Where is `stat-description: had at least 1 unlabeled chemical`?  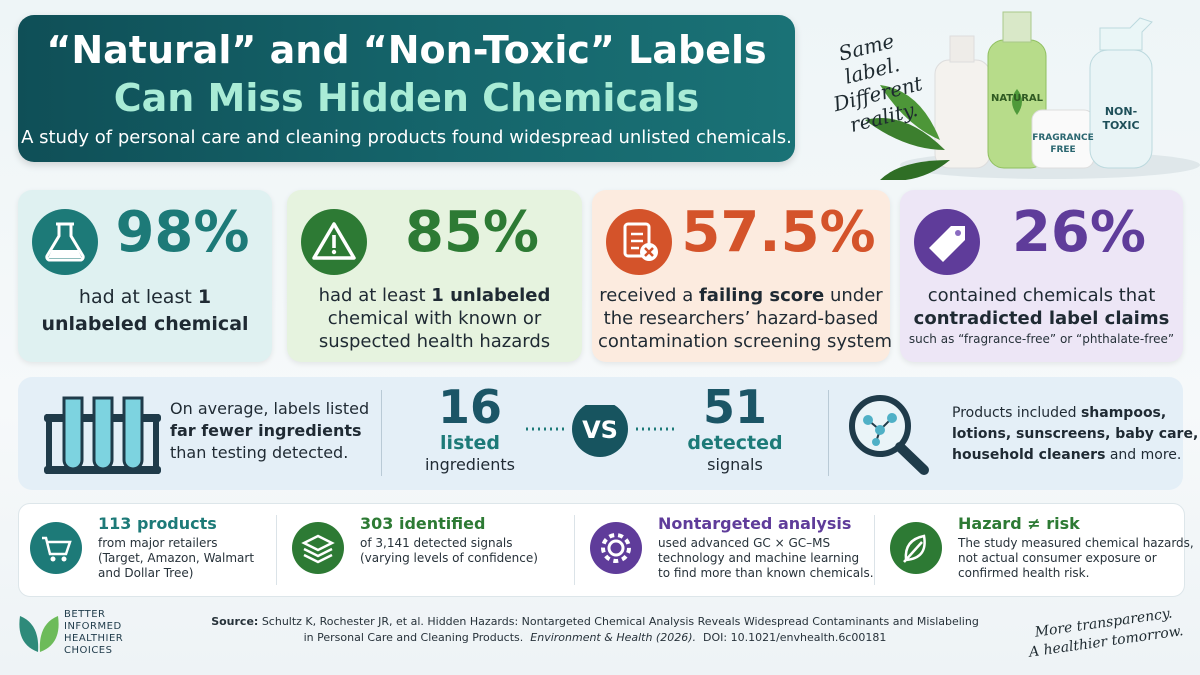
stat-description: had at least 1 unlabeled chemical is located at coordinates (145, 311).